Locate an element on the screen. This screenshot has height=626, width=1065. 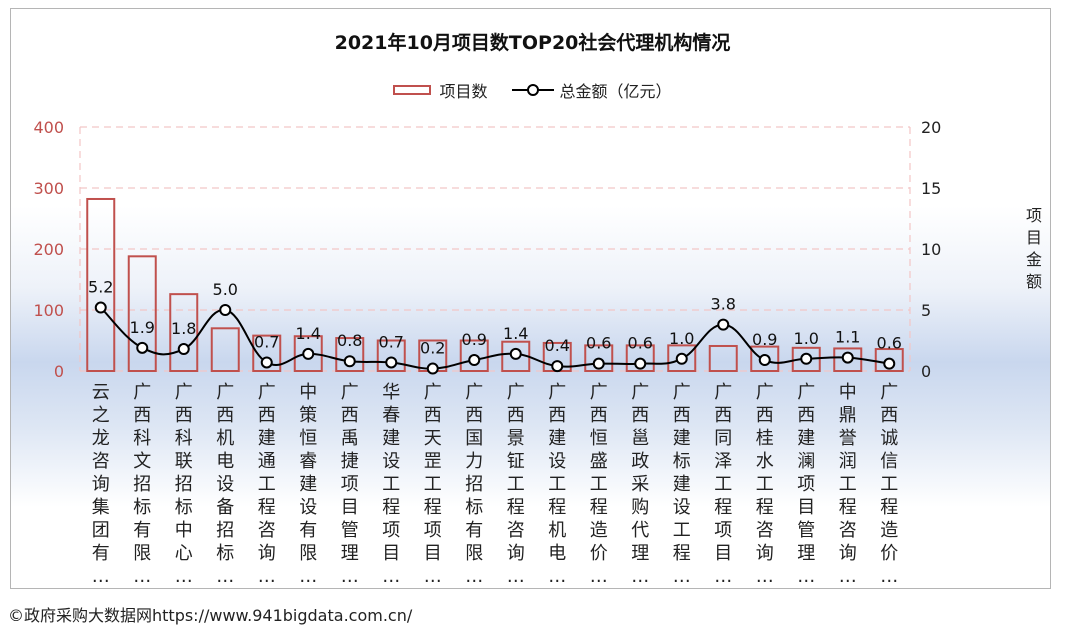
category-label-char: 誉 is located at coordinates (848, 438).